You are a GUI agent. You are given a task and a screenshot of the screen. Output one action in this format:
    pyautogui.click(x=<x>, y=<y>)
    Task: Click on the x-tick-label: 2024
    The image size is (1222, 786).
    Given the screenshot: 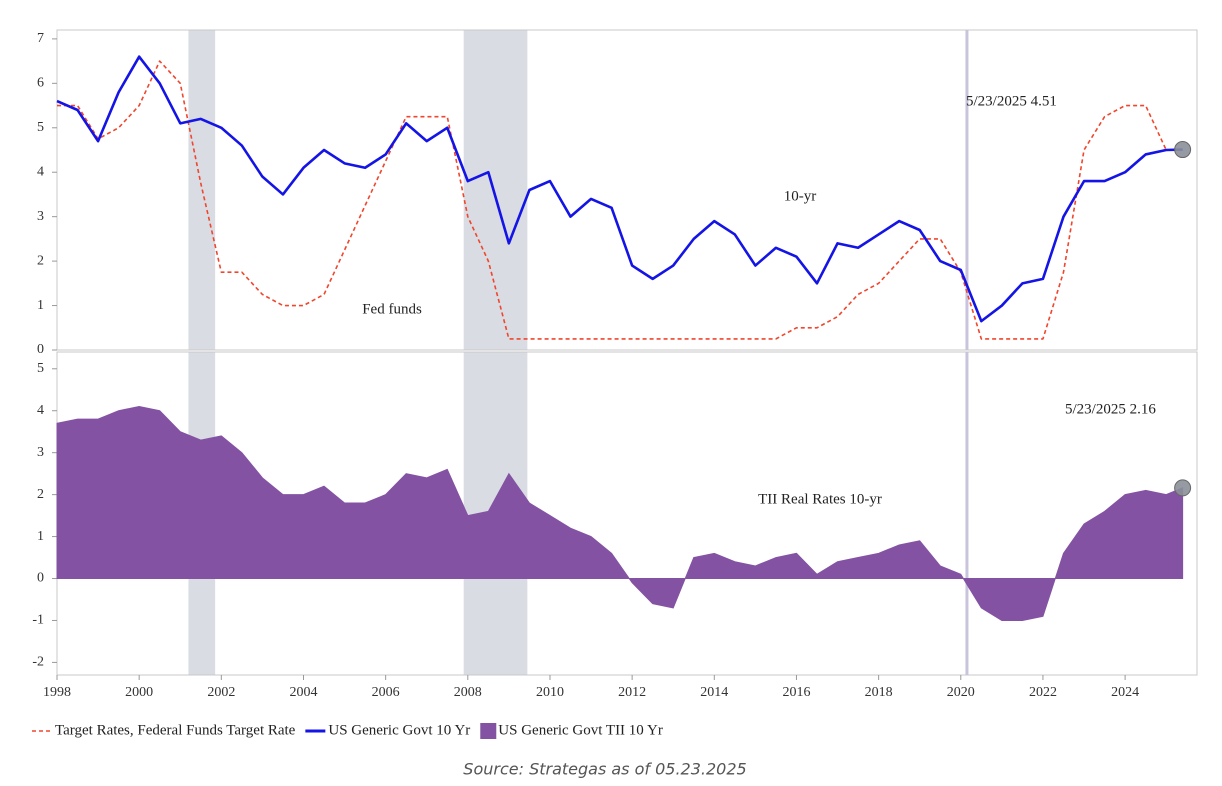 What is the action you would take?
    pyautogui.click(x=1125, y=692)
    